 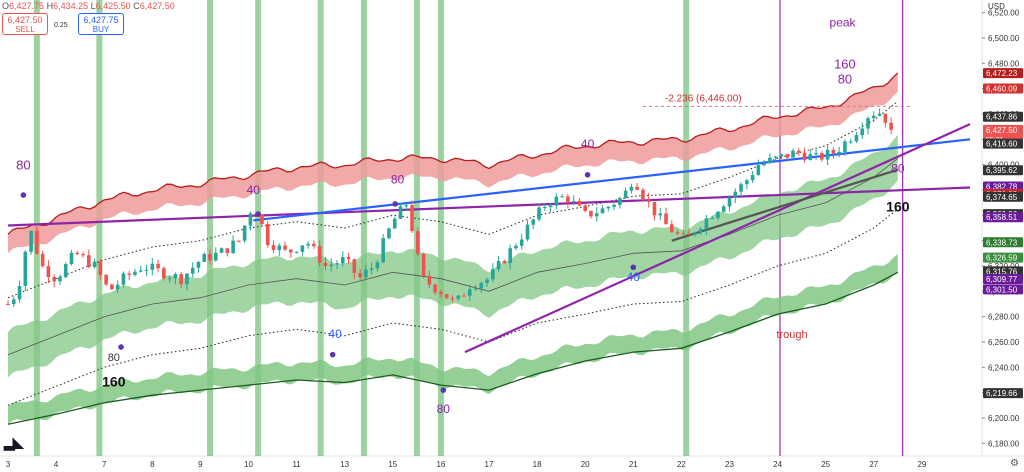 What do you see at coordinates (23, 165) in the screenshot?
I see `annotation-label: 80` at bounding box center [23, 165].